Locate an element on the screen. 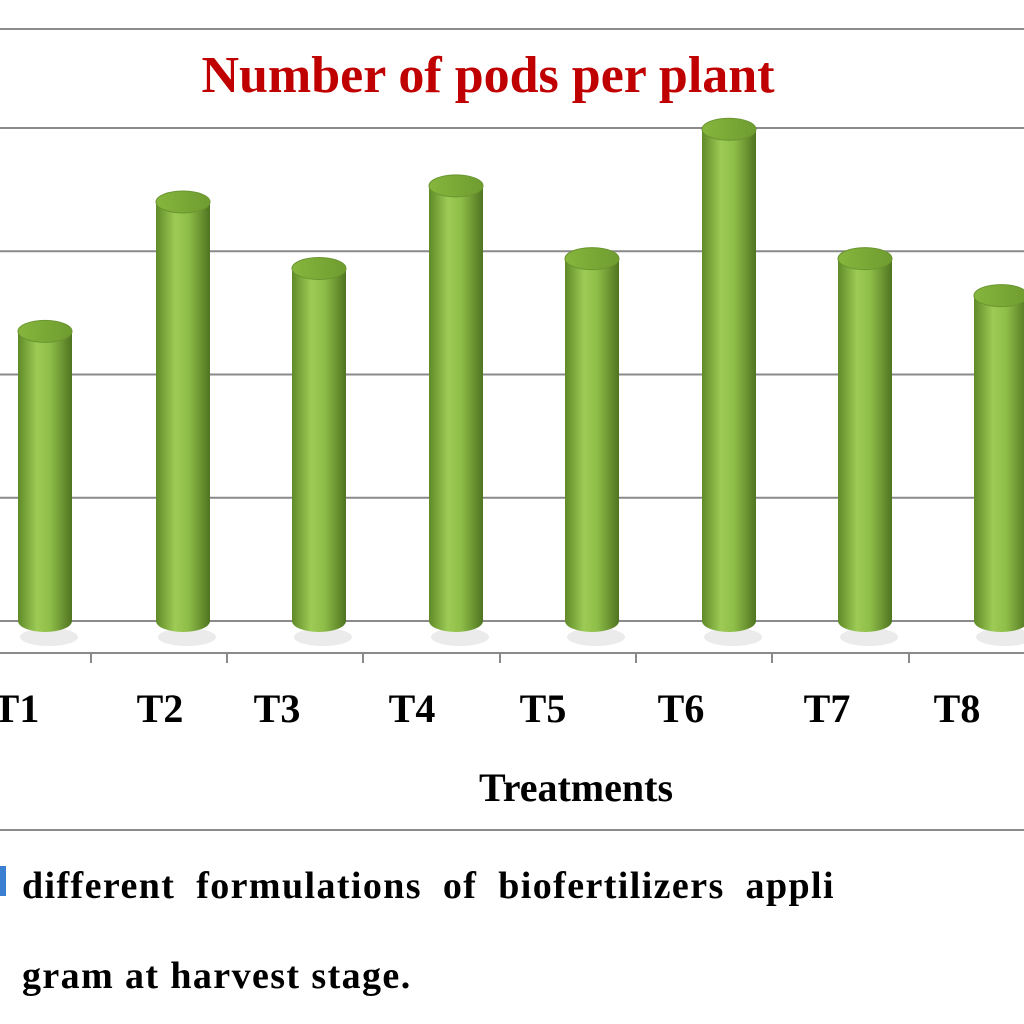 The image size is (1024, 1024). x-tick-label-t2: T2 is located at coordinates (160, 708).